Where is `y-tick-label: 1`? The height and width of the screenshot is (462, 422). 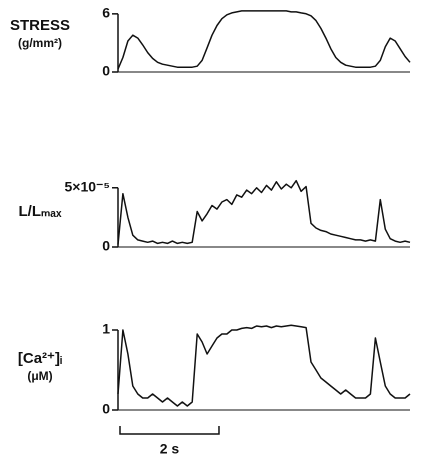 y-tick-label: 1 is located at coordinates (106, 329).